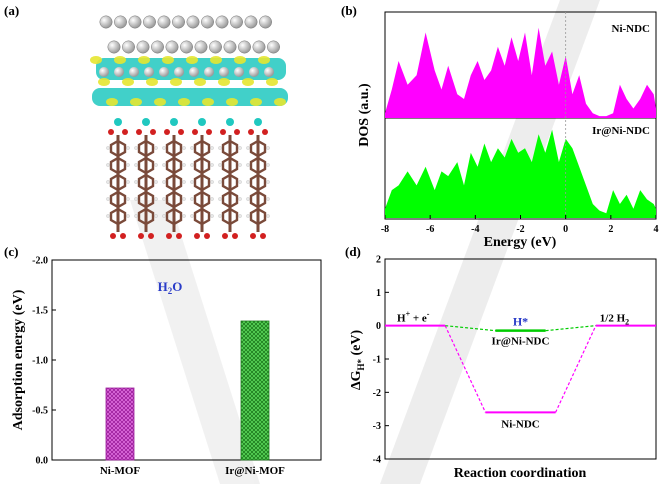  Describe the element at coordinates (40, 261) in the screenshot. I see `bar-y-tick-label: -2.0` at that location.